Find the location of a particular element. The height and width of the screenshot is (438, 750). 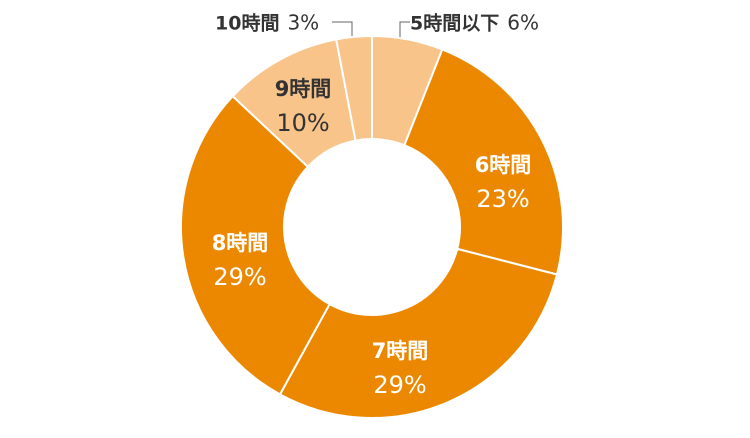

segment-label: 10時間 is located at coordinates (247, 24).